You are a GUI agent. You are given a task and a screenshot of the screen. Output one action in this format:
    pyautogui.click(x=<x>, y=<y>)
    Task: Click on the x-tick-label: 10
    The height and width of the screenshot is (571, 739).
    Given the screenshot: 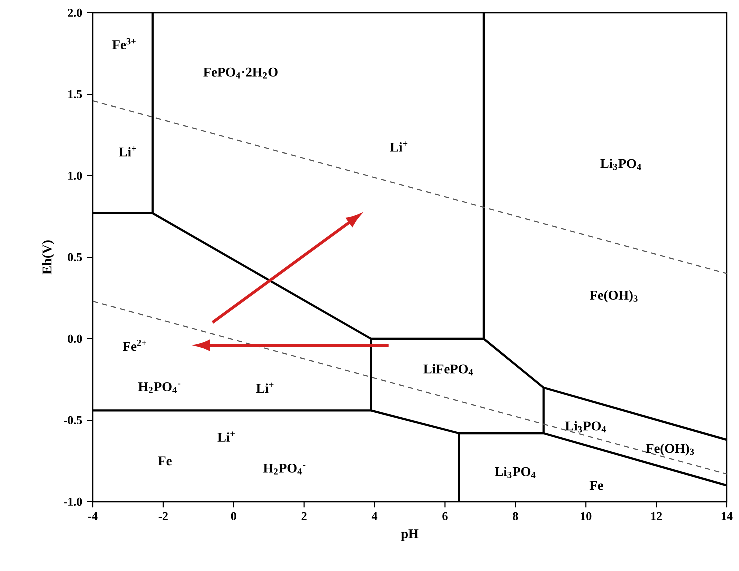 What is the action you would take?
    pyautogui.click(x=586, y=516)
    